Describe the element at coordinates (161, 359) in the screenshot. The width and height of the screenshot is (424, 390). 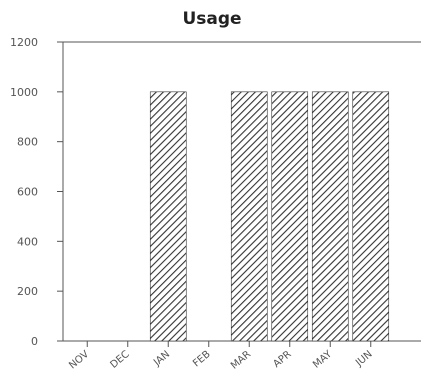
I see `x-tick-label: JAN` at that location.